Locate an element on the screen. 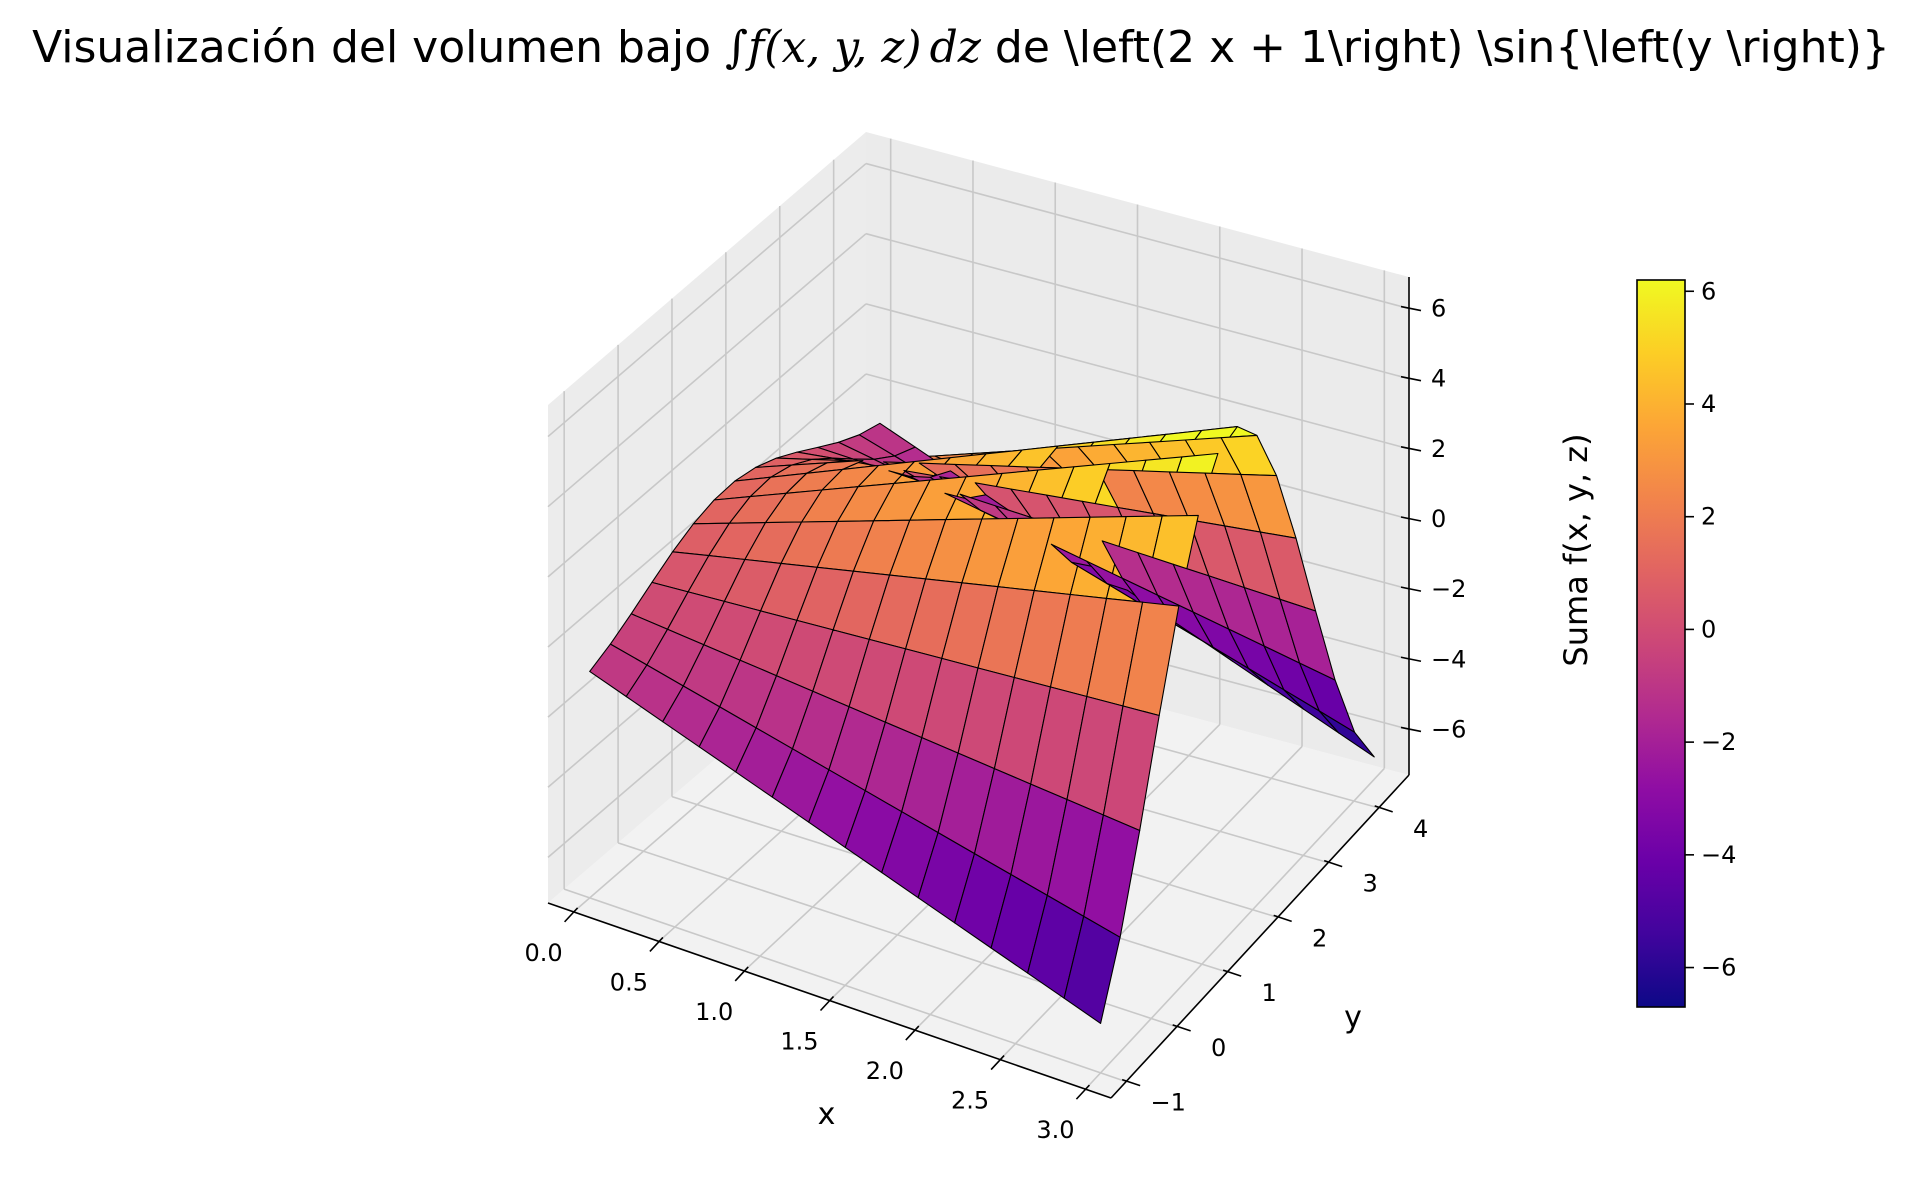 The height and width of the screenshot is (1178, 1922). x-tick-label: 3.0 is located at coordinates (1055, 1130).